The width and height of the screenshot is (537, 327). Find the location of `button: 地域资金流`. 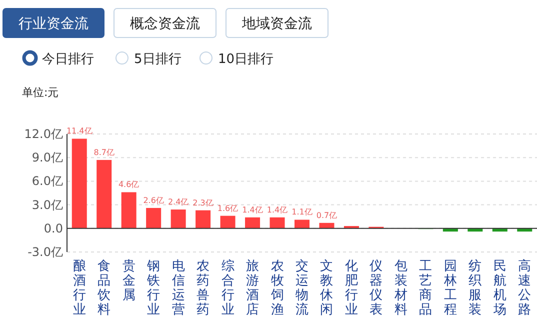

button: 地域资金流 is located at coordinates (277, 23).